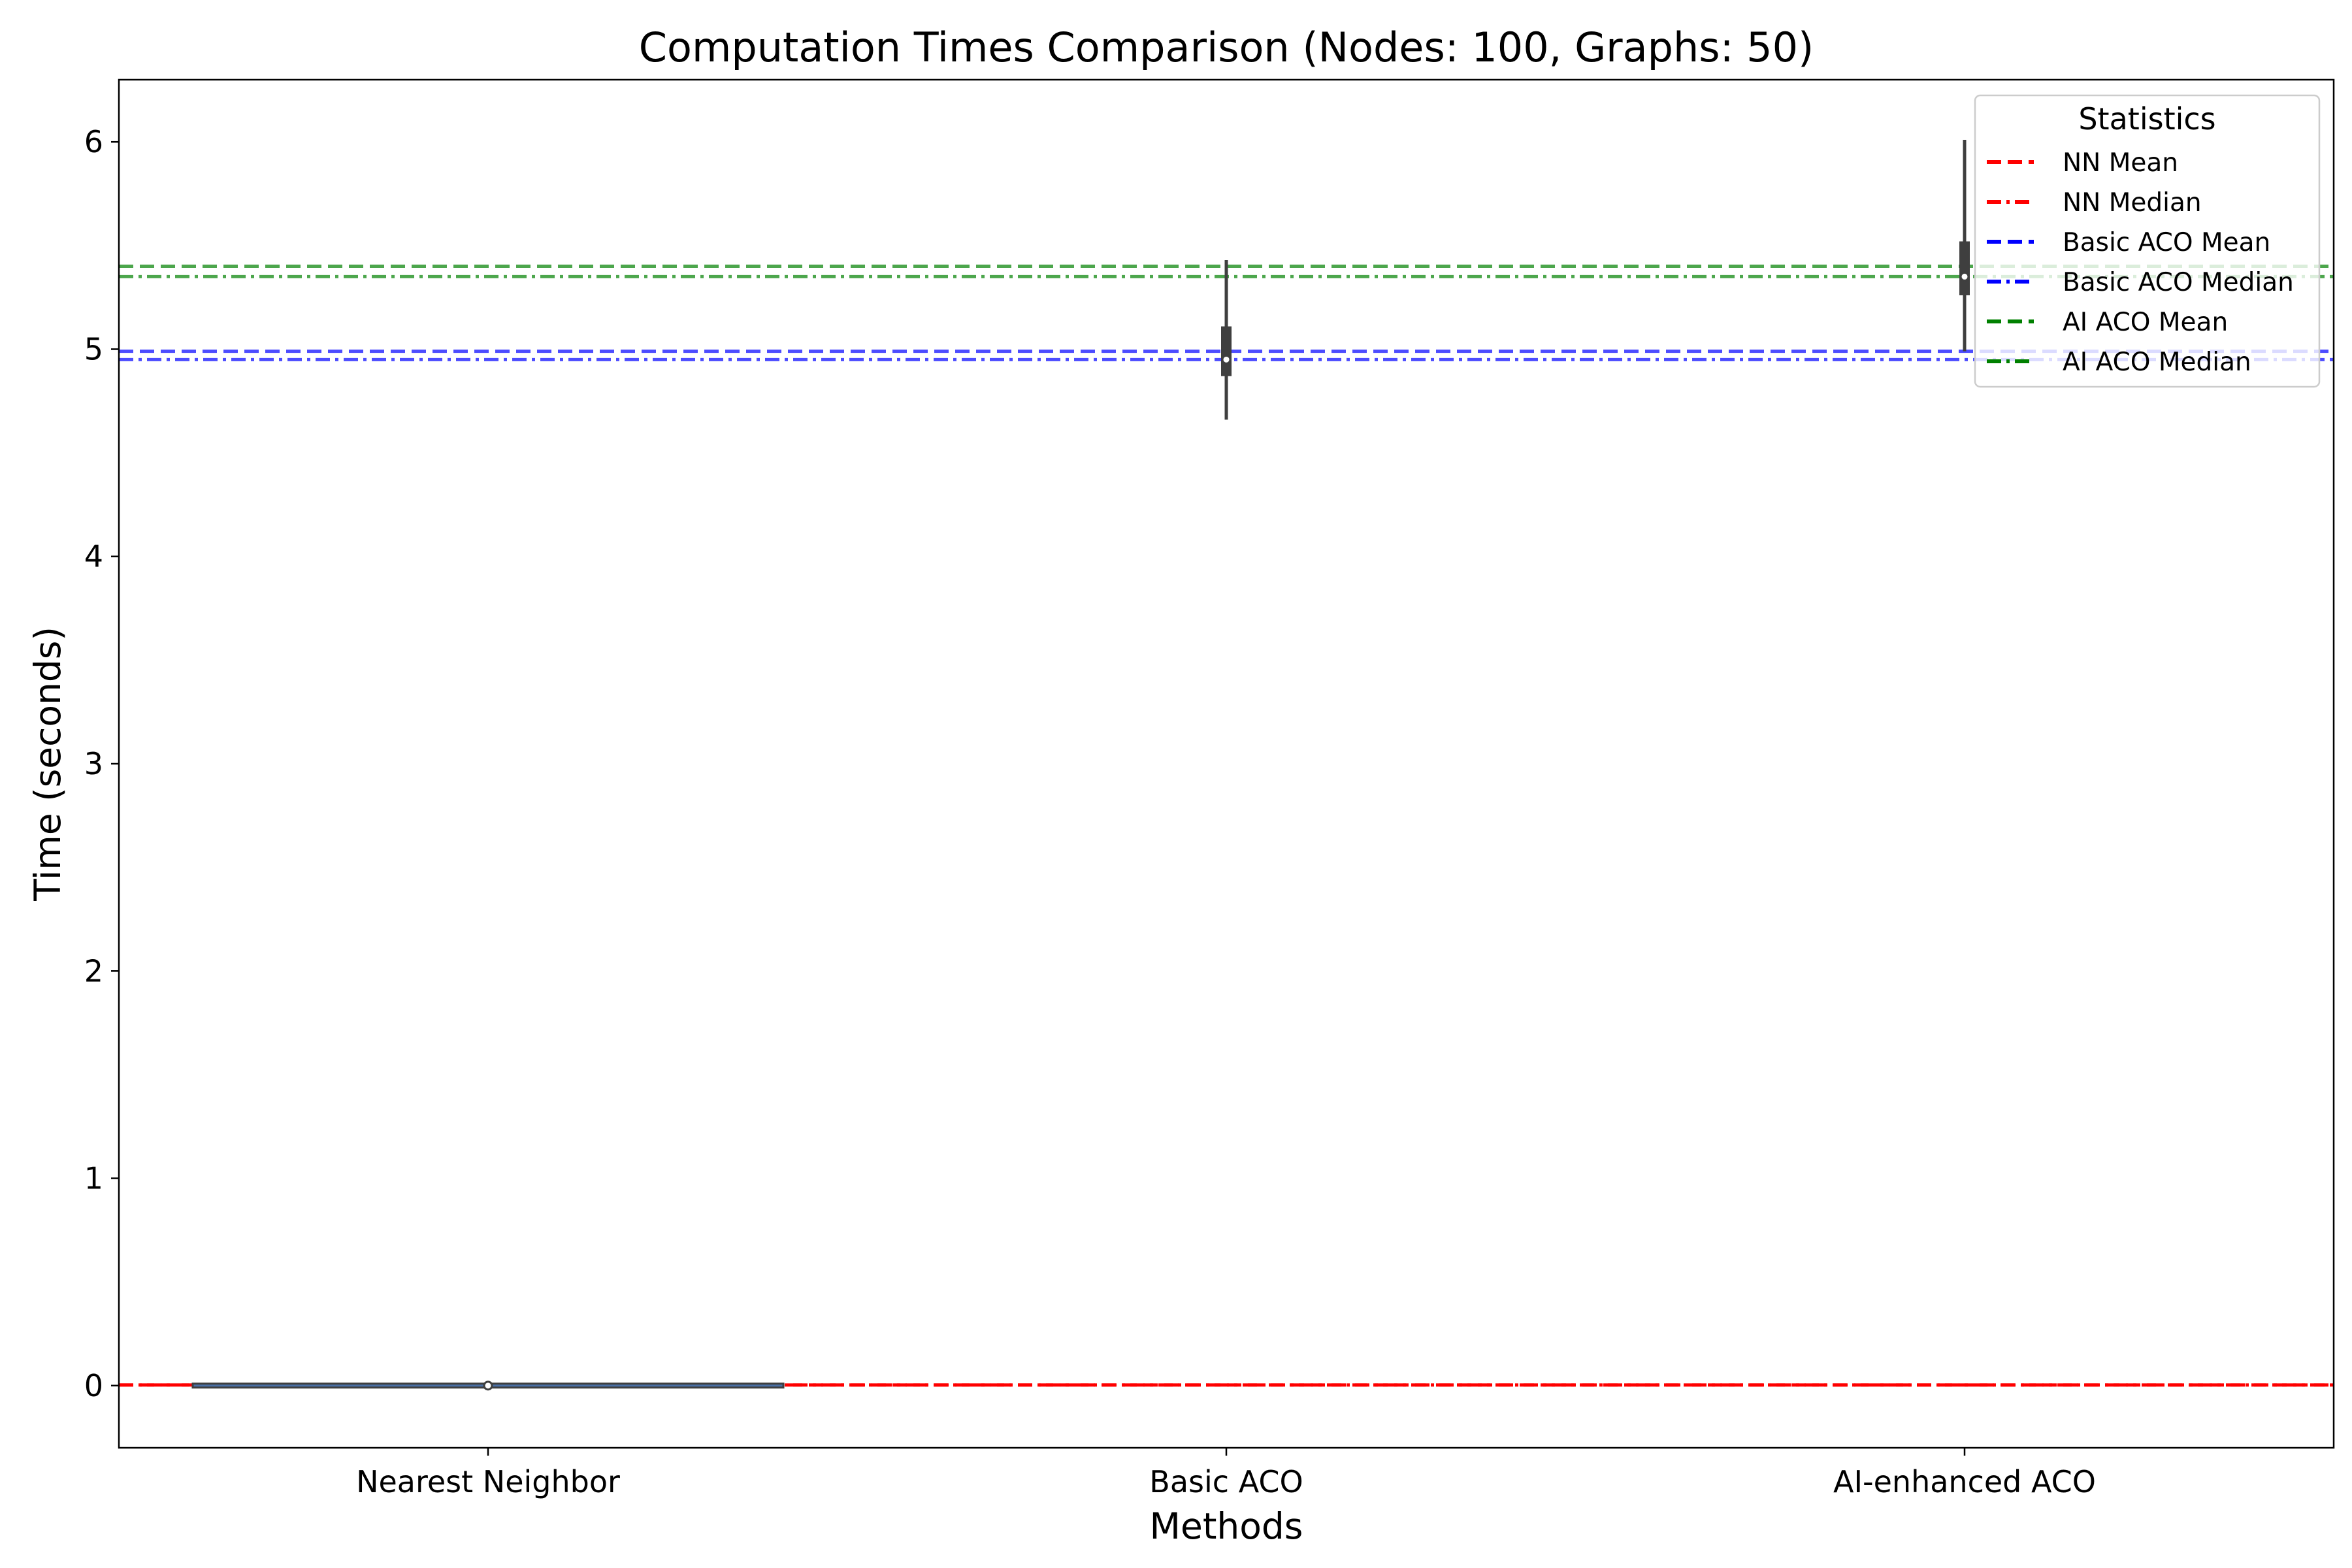  Describe the element at coordinates (2178, 282) in the screenshot. I see `legend-label: Basic ACO Median` at that location.